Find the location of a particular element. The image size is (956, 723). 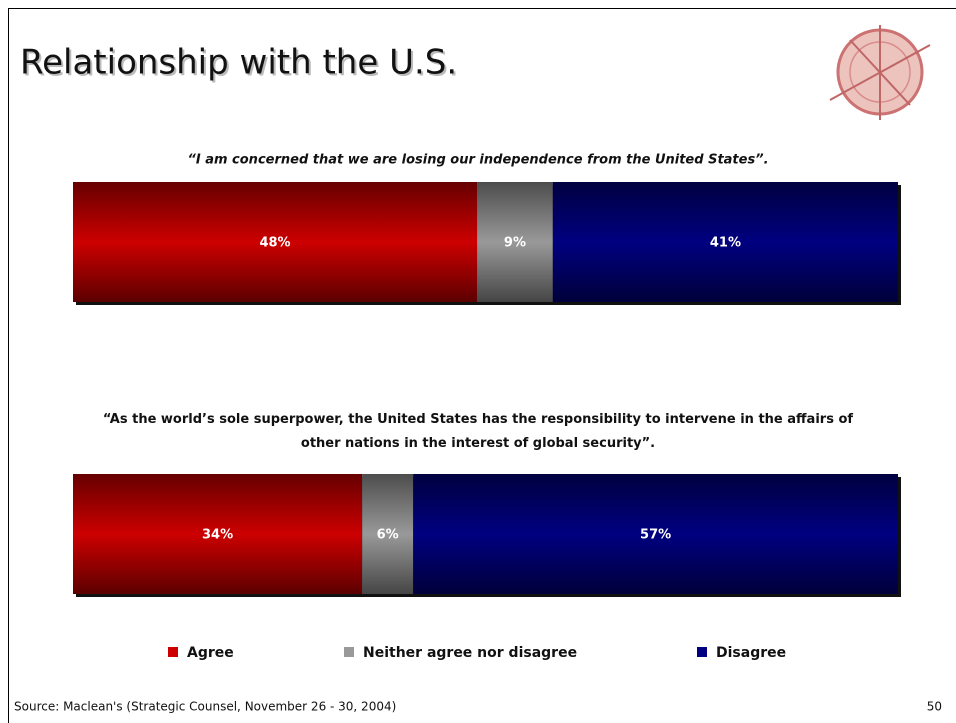

data-label: 41% is located at coordinates (725, 243).